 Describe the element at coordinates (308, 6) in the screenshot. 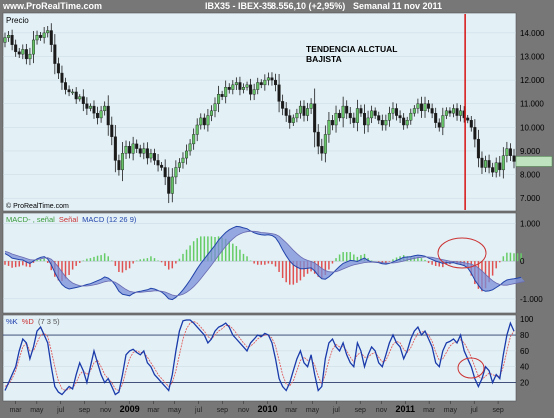

I see `quote-value: 8.556,10 (+2,95%)` at that location.